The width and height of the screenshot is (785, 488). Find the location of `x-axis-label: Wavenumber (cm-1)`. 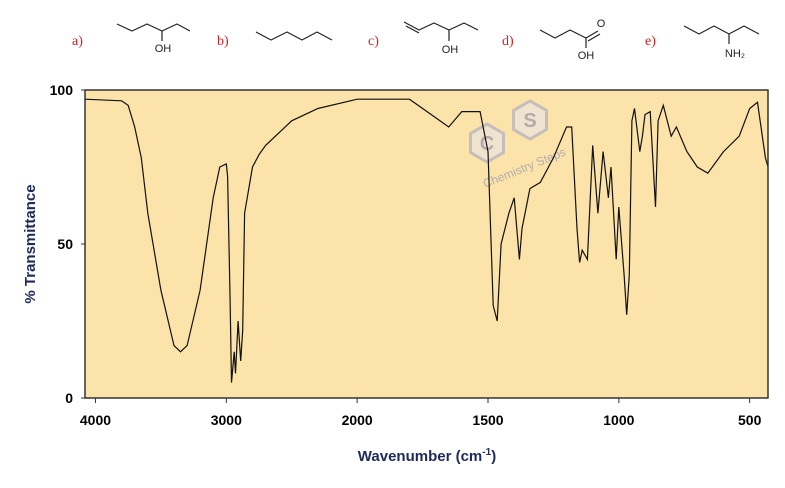

x-axis-label: Wavenumber (cm-1) is located at coordinates (427, 456).